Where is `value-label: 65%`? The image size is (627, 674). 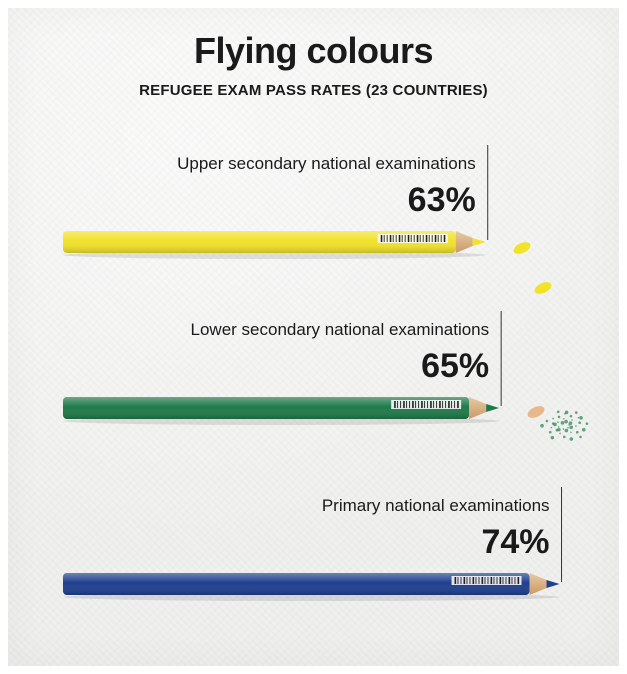 value-label: 65% is located at coordinates (455, 366).